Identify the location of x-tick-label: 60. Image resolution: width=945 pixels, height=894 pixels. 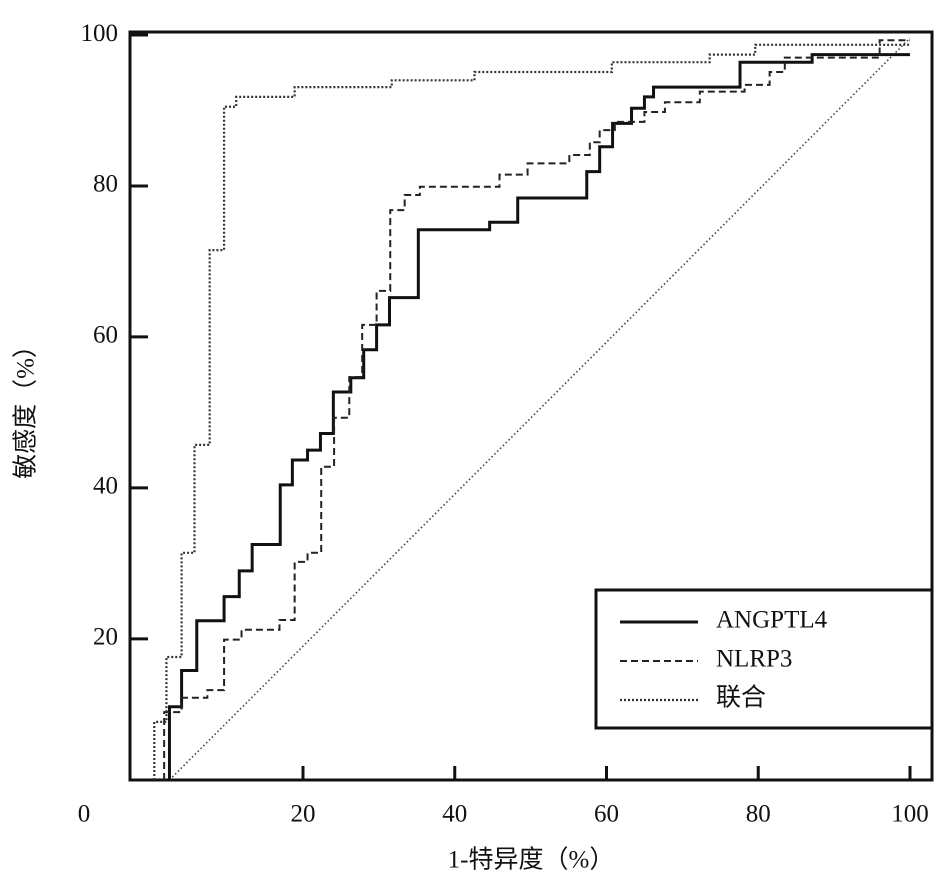
(606, 814).